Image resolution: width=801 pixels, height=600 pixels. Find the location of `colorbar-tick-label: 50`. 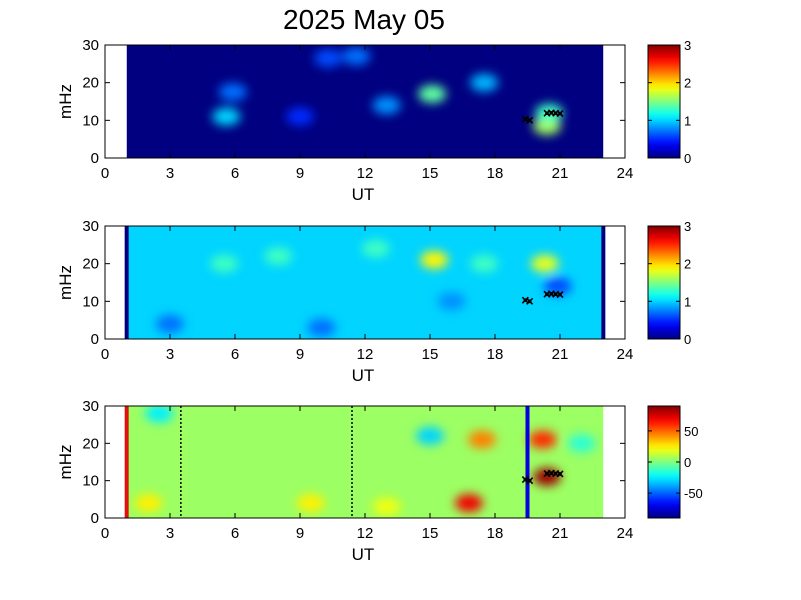

colorbar-tick-label: 50 is located at coordinates (691, 431).